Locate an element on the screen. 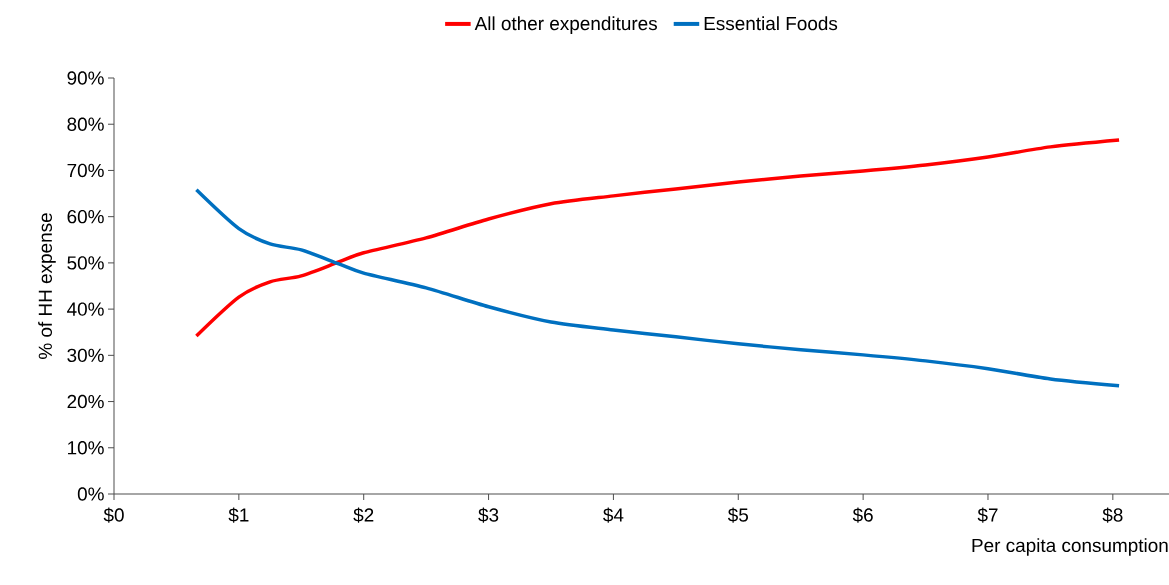  legend-label: Essential Foods is located at coordinates (771, 23).